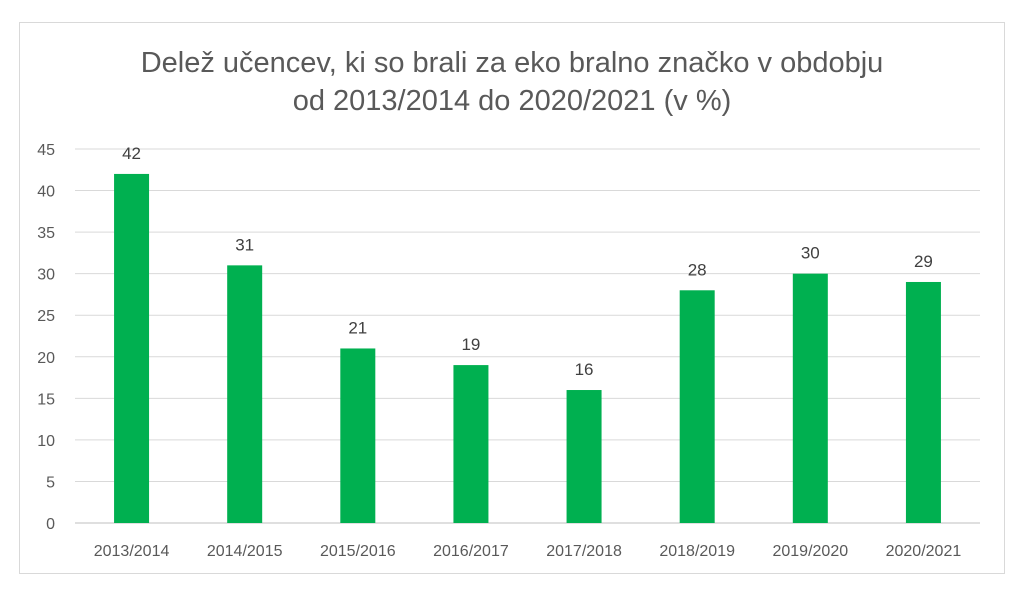 The width and height of the screenshot is (1024, 592). Describe the element at coordinates (46, 441) in the screenshot. I see `y-tick-label: 10` at that location.